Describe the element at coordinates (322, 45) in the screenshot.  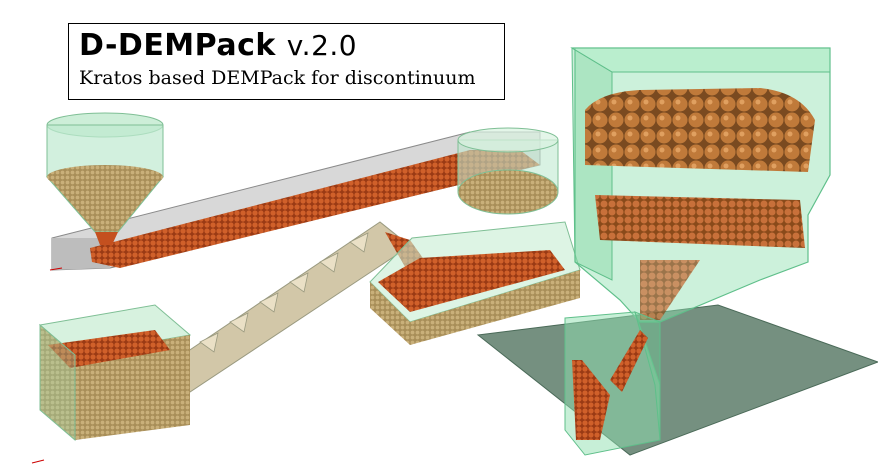
I see `title-version: v.2.0` at that location.